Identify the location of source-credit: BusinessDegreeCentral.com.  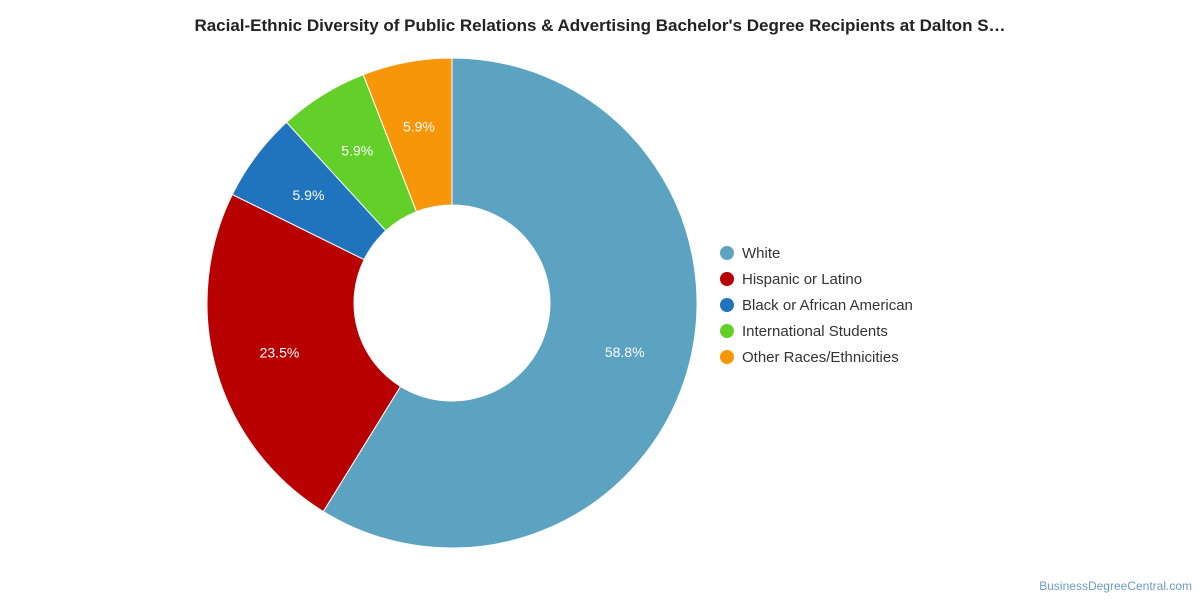
(1115, 586).